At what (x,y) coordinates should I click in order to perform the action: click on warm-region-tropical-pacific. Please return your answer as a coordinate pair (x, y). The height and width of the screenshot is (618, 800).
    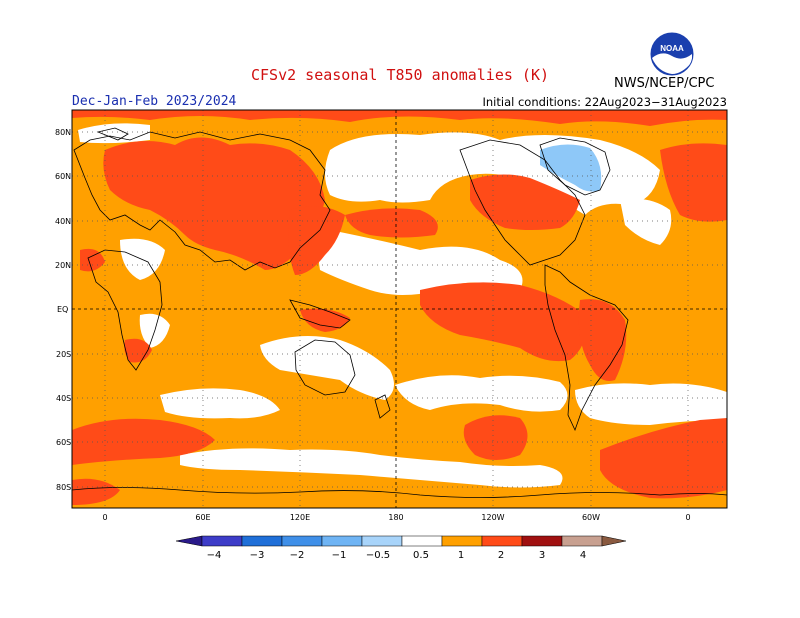
    Looking at the image, I should click on (503, 322).